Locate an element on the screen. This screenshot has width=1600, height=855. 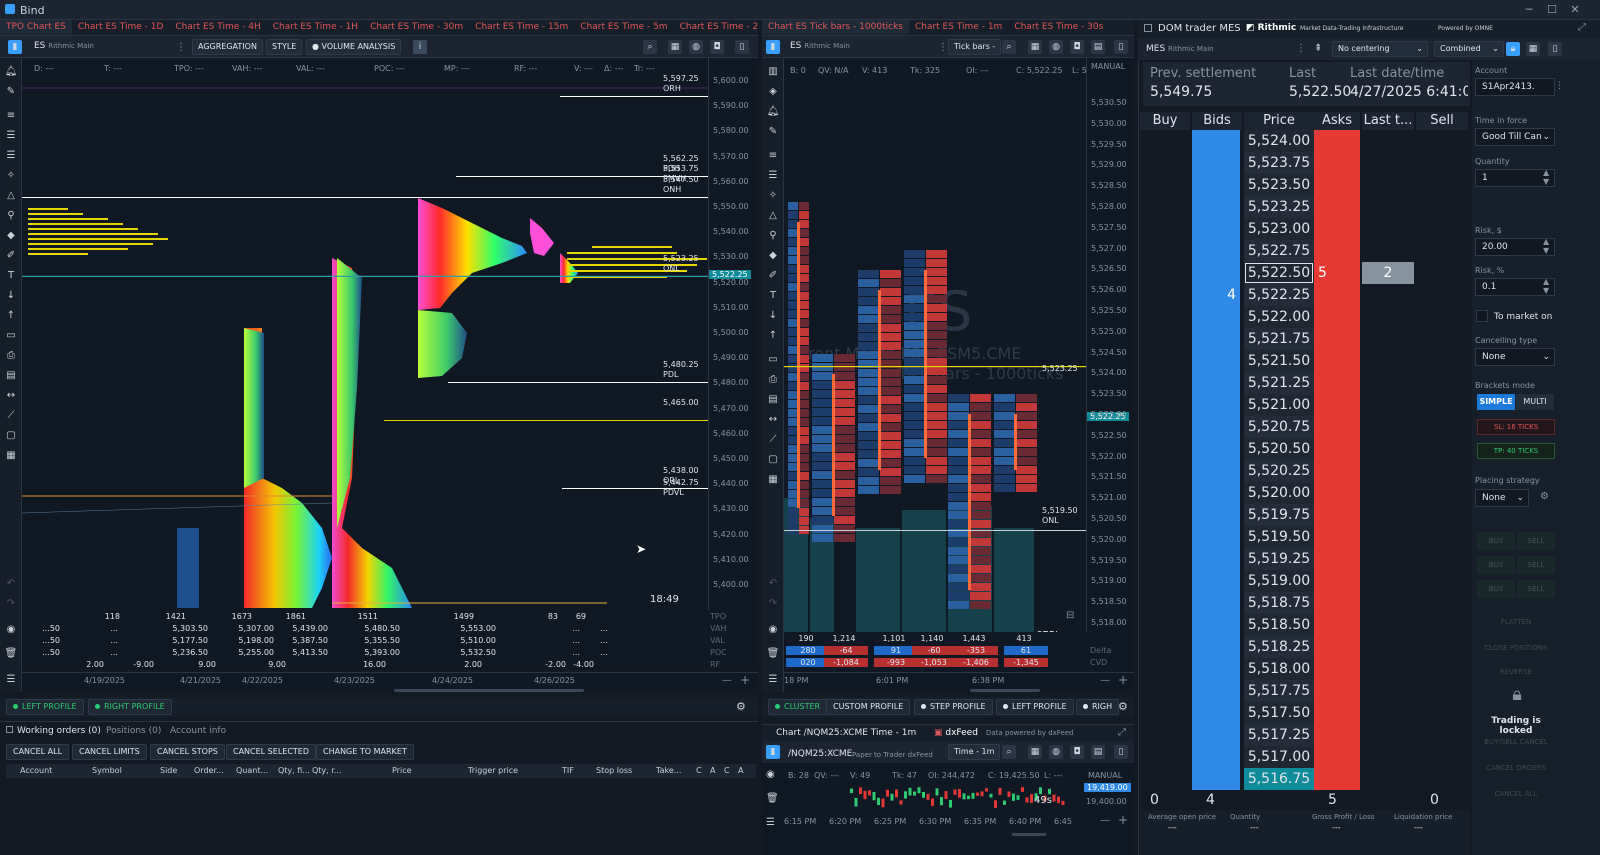
magic-icon: ✧ is located at coordinates (11, 177).